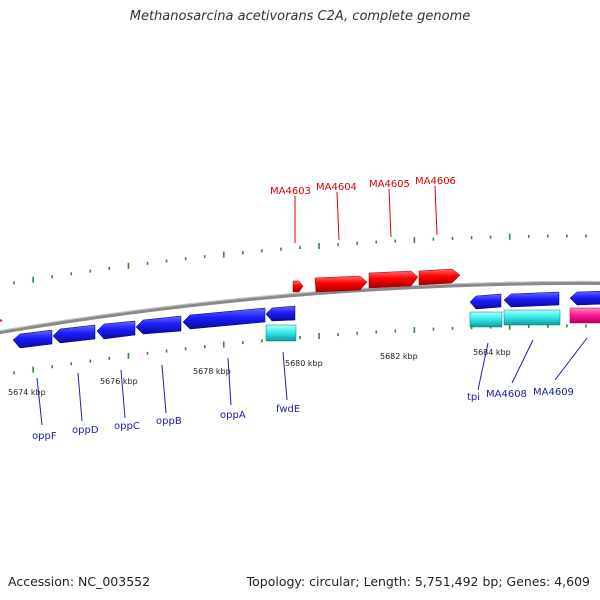 The width and height of the screenshot is (600, 600). Describe the element at coordinates (485, 301) in the screenshot. I see `gene-arrow-tpi-blue` at that location.